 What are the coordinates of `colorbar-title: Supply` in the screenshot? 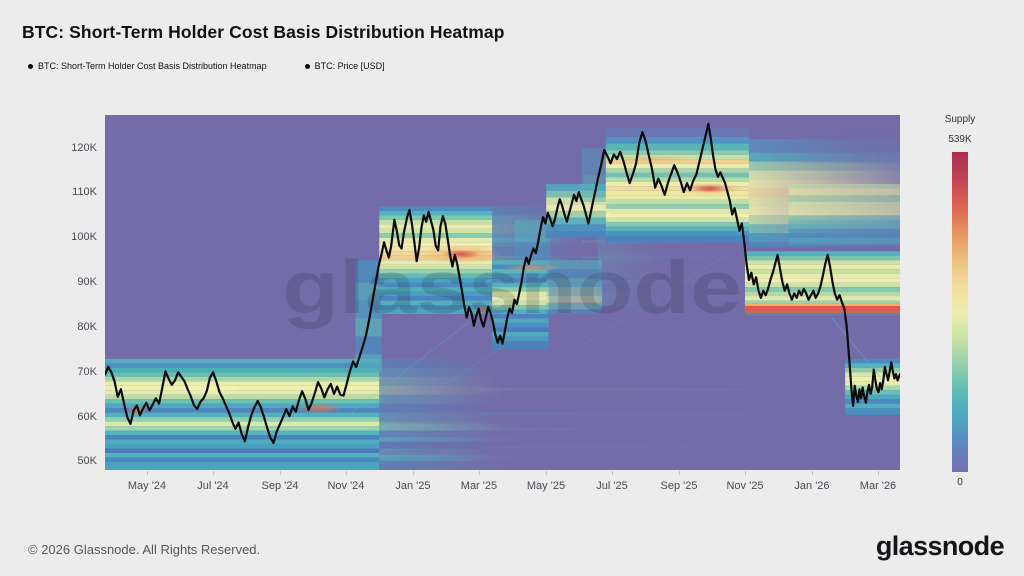 It's located at (960, 119).